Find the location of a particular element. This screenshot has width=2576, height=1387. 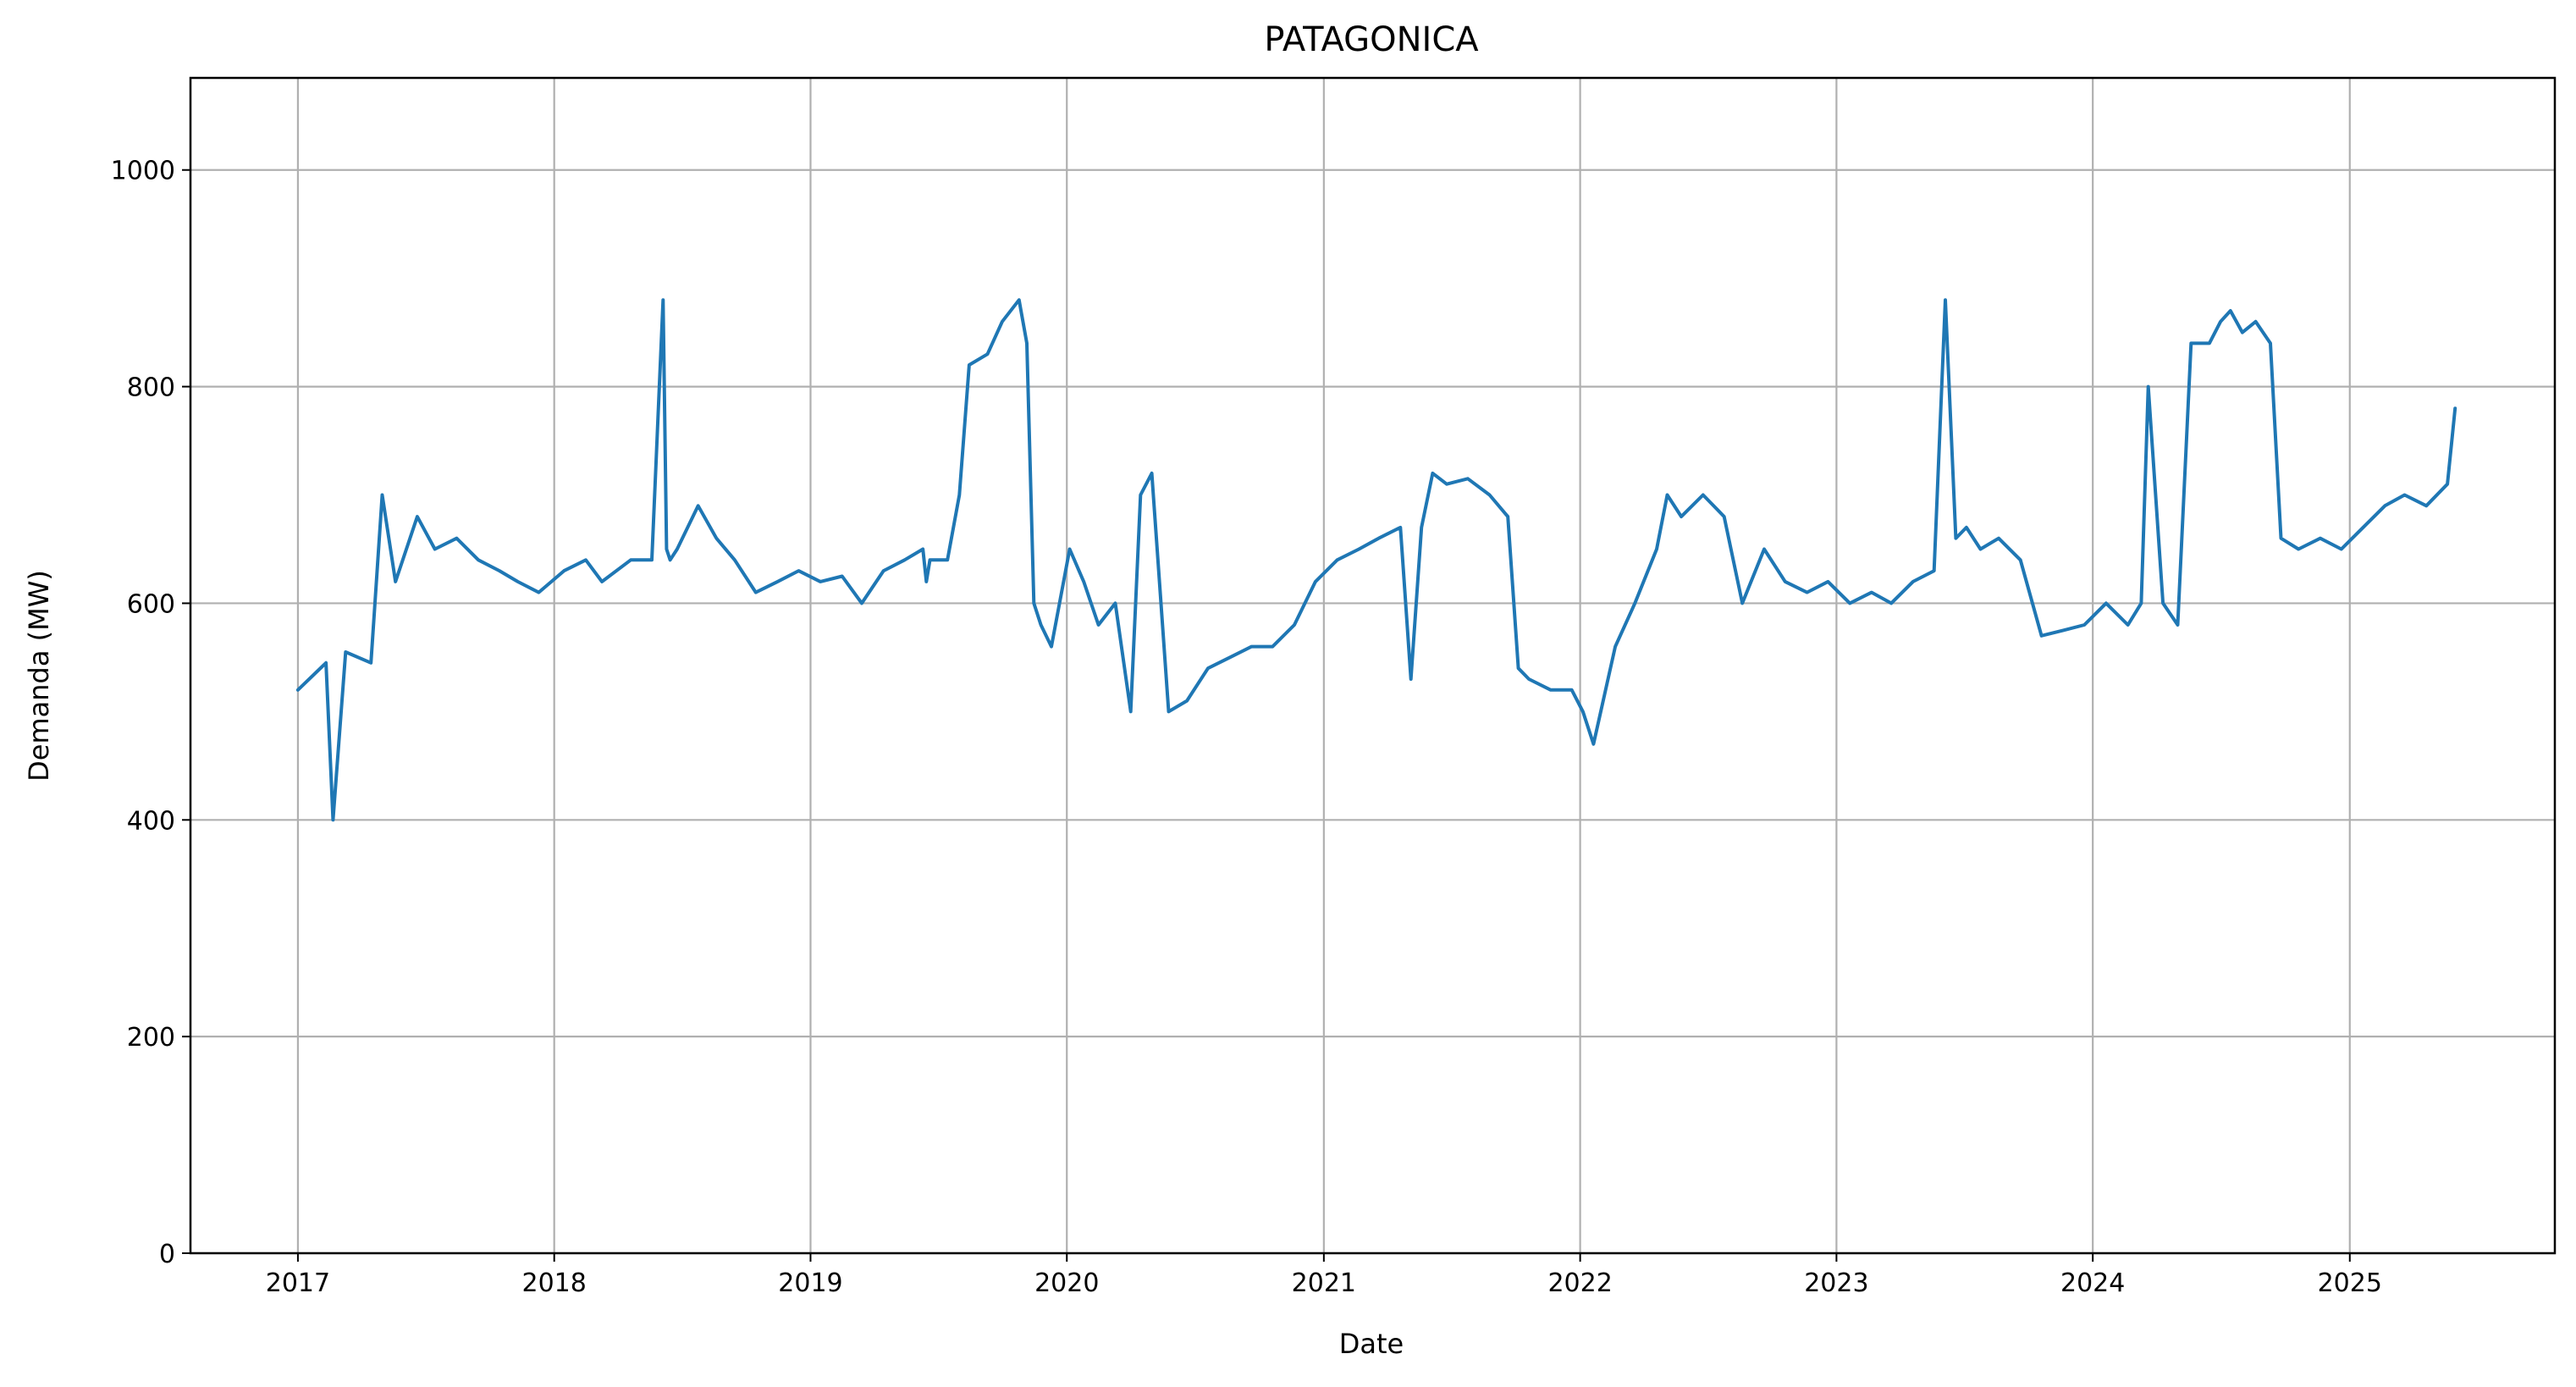

x-axis: 2017 2018 2019 2020 2021 2022 2023 2024 2025 is located at coordinates (1324, 1275).